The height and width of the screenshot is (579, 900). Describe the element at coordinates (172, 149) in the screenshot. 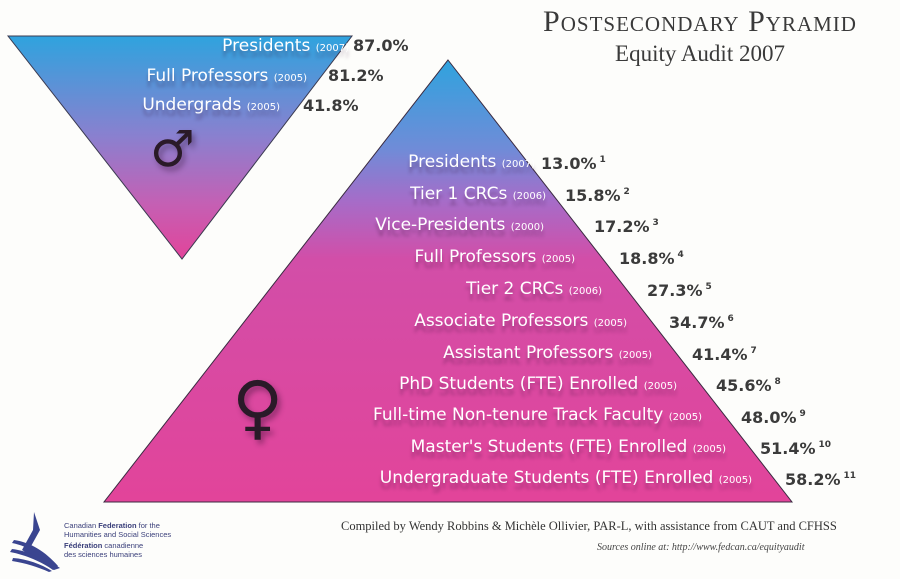

I see `male-symbol-icon: ♂` at that location.